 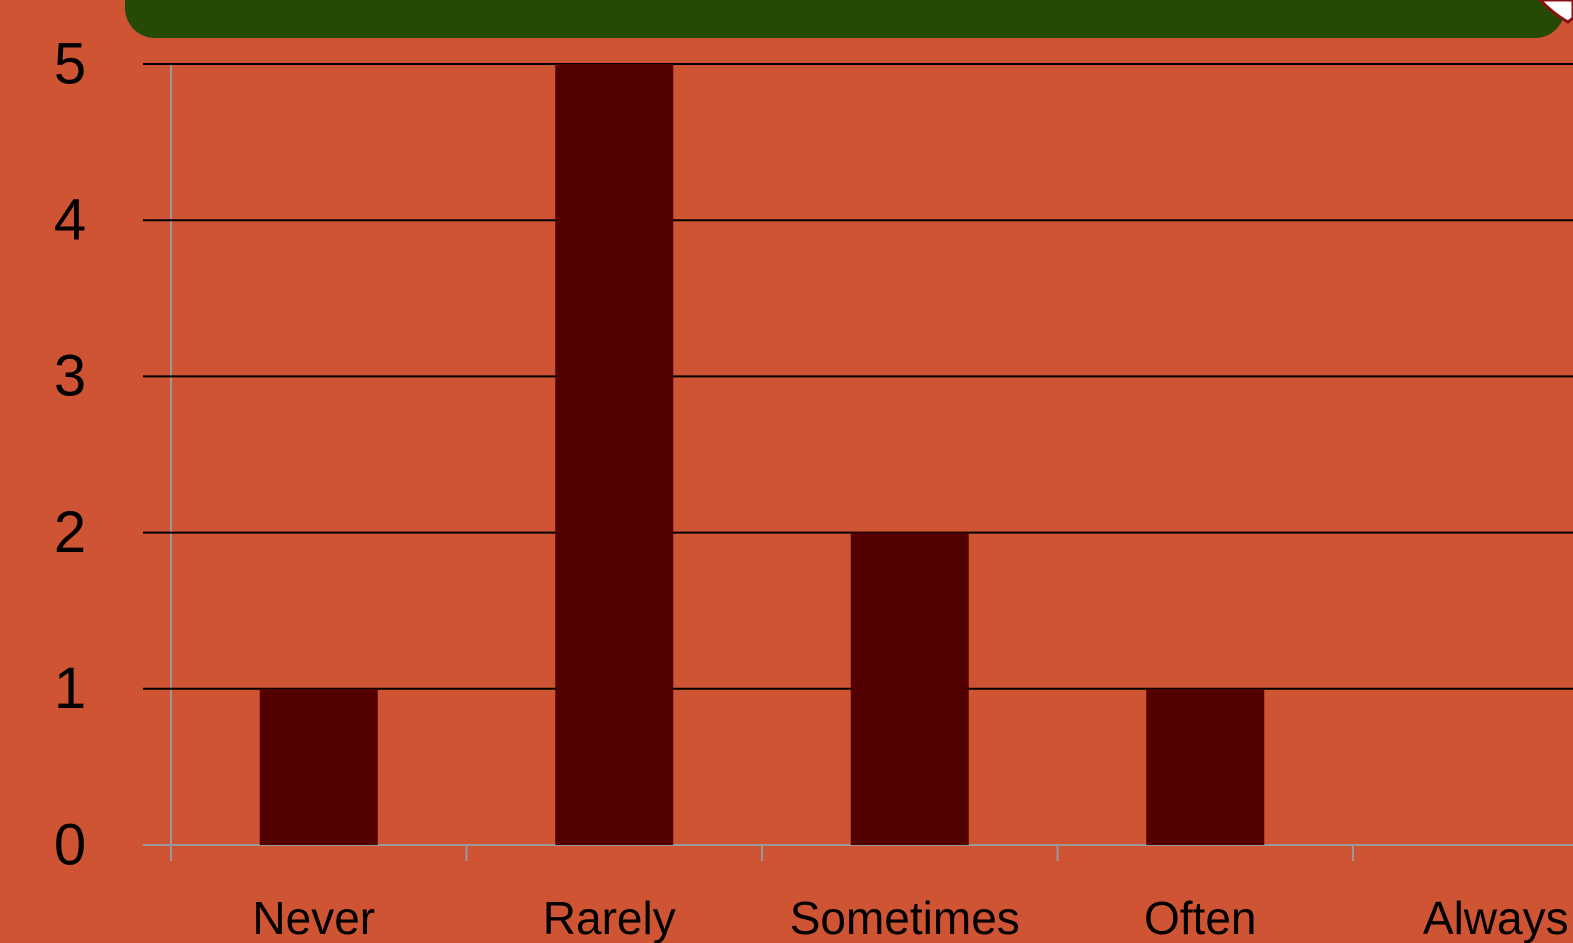 What do you see at coordinates (70, 376) in the screenshot?
I see `y-tick-label: 3` at bounding box center [70, 376].